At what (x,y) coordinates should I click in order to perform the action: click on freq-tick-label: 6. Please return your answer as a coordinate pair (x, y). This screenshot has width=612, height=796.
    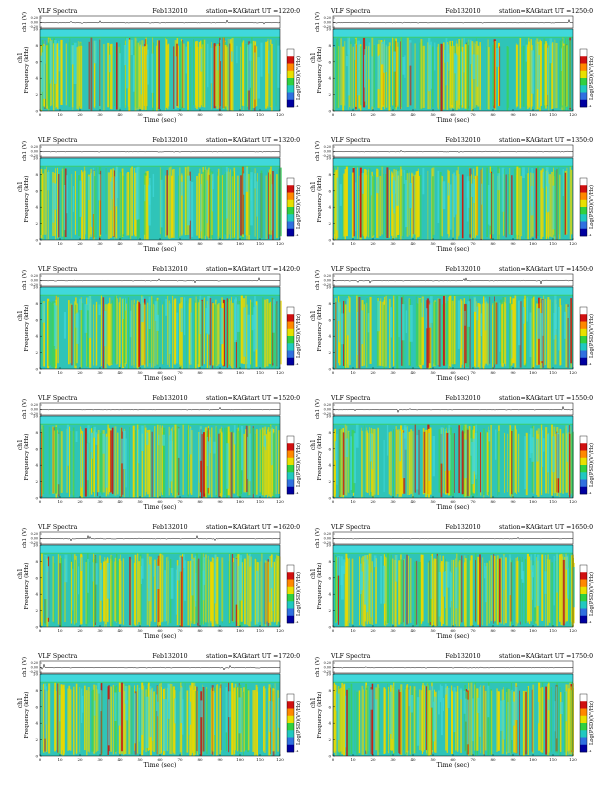
    Looking at the image, I should click on (36, 190).